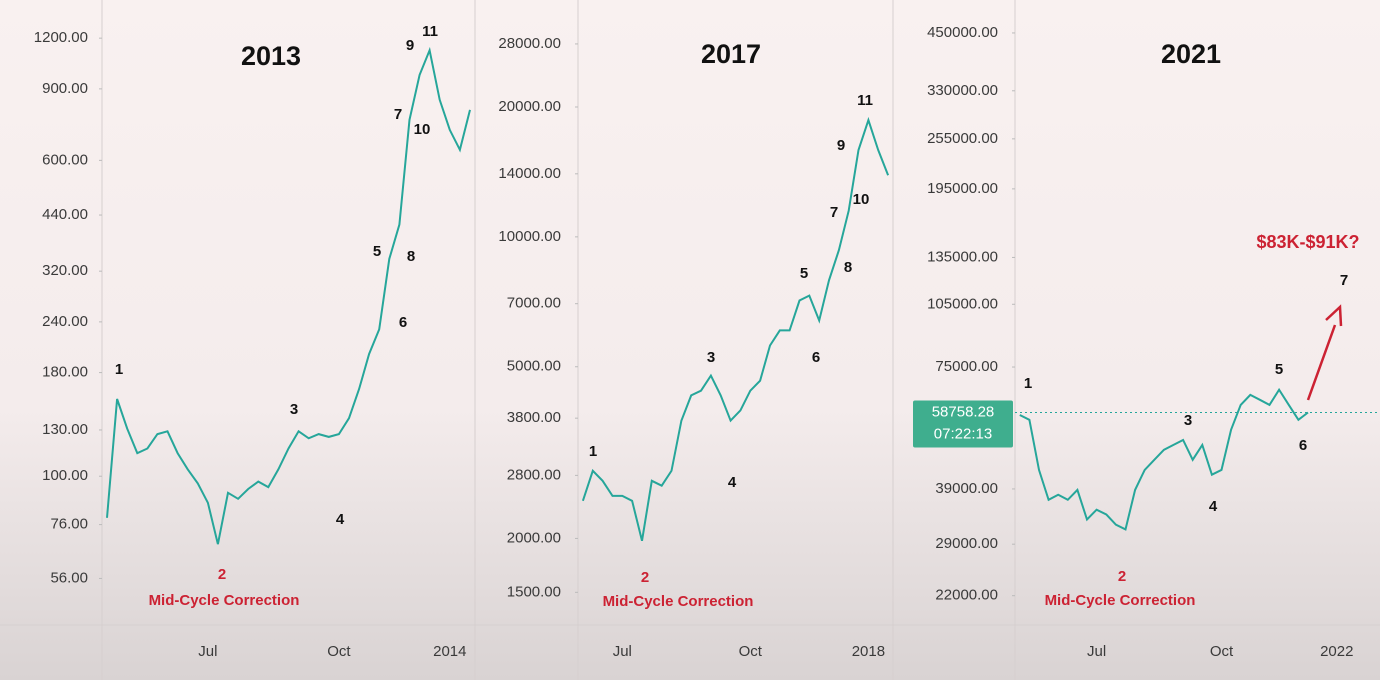 The width and height of the screenshot is (1380, 680). I want to click on y-tick-label: 105000.00, so click(962, 303).